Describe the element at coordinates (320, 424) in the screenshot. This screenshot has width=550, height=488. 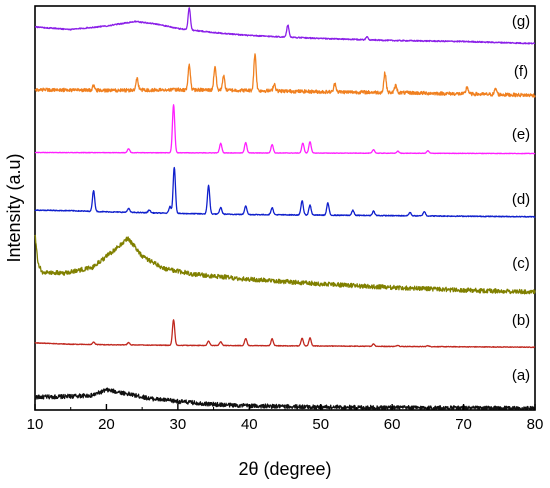
I see `x-tick-label: 50` at that location.